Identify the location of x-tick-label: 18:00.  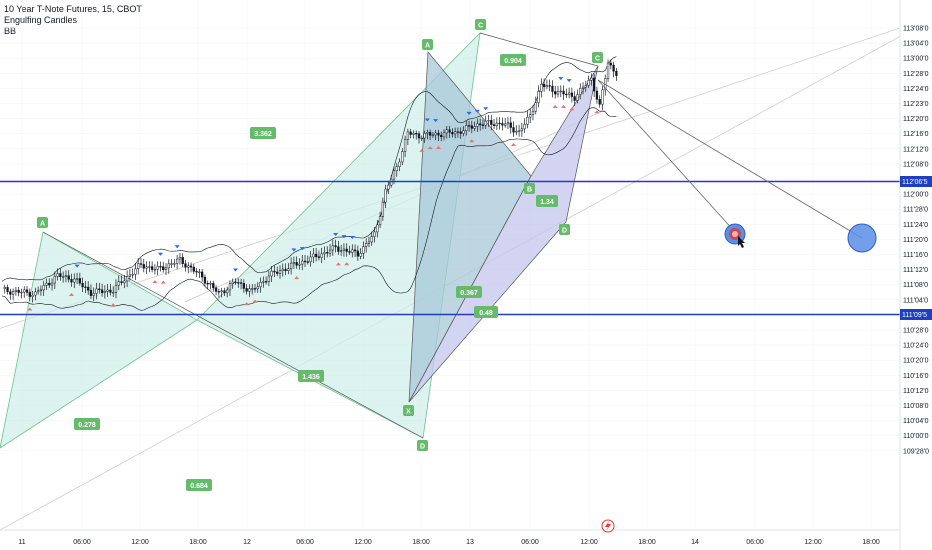
(647, 542).